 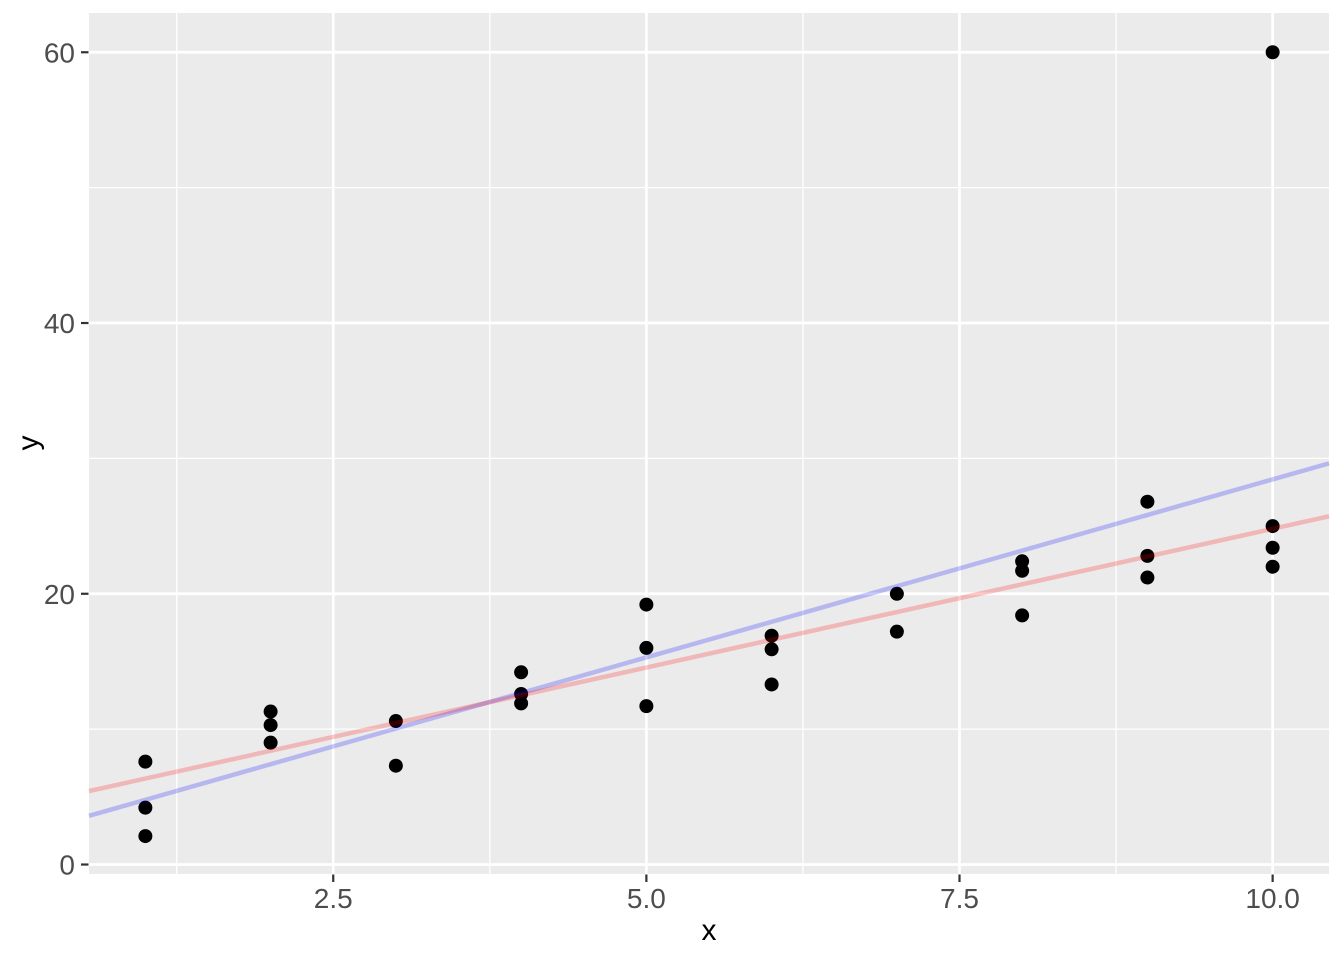 I want to click on y-tick-label: 20, so click(x=59, y=594).